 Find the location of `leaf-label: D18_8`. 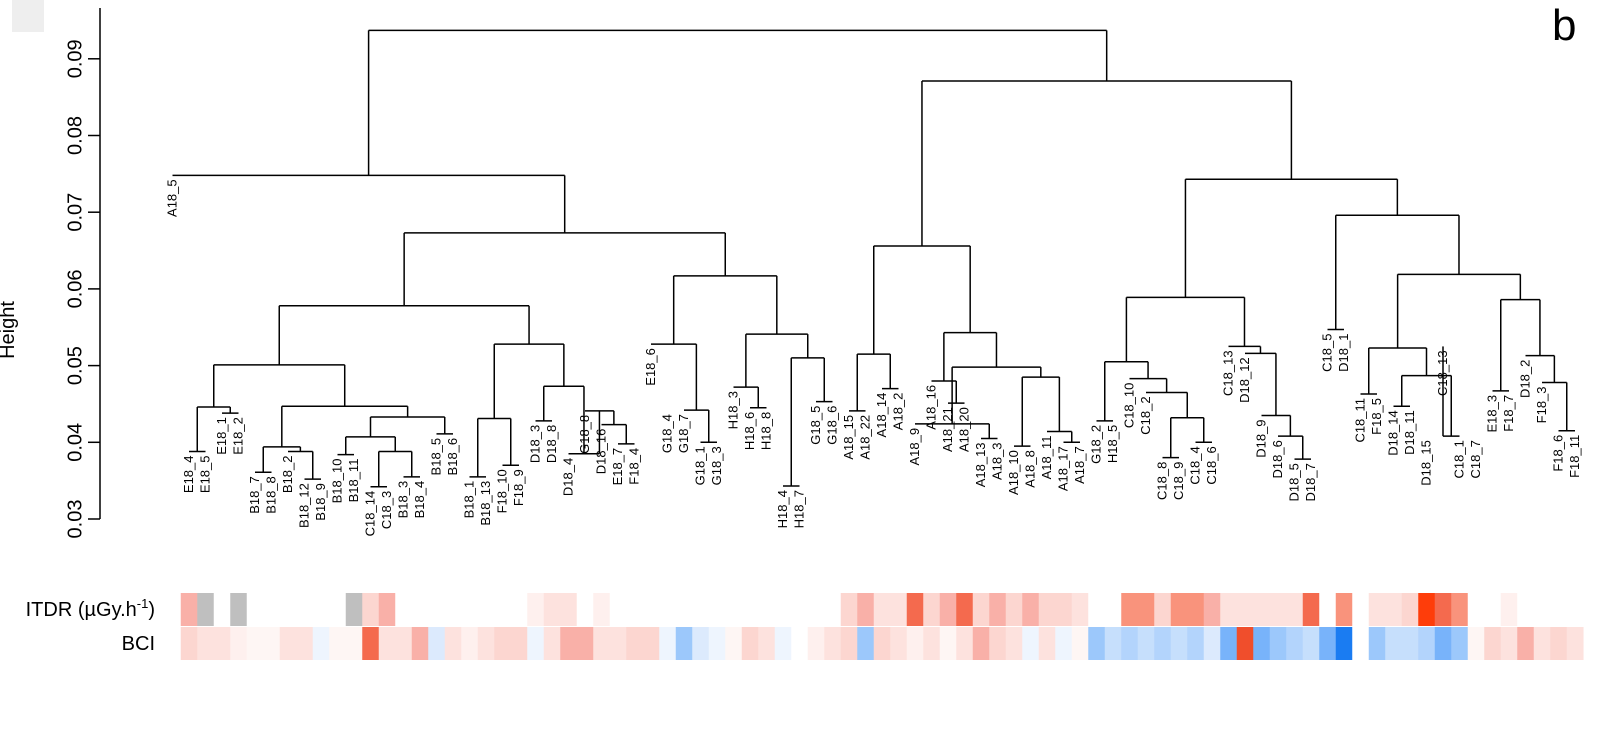

leaf-label: D18_8 is located at coordinates (551, 444).